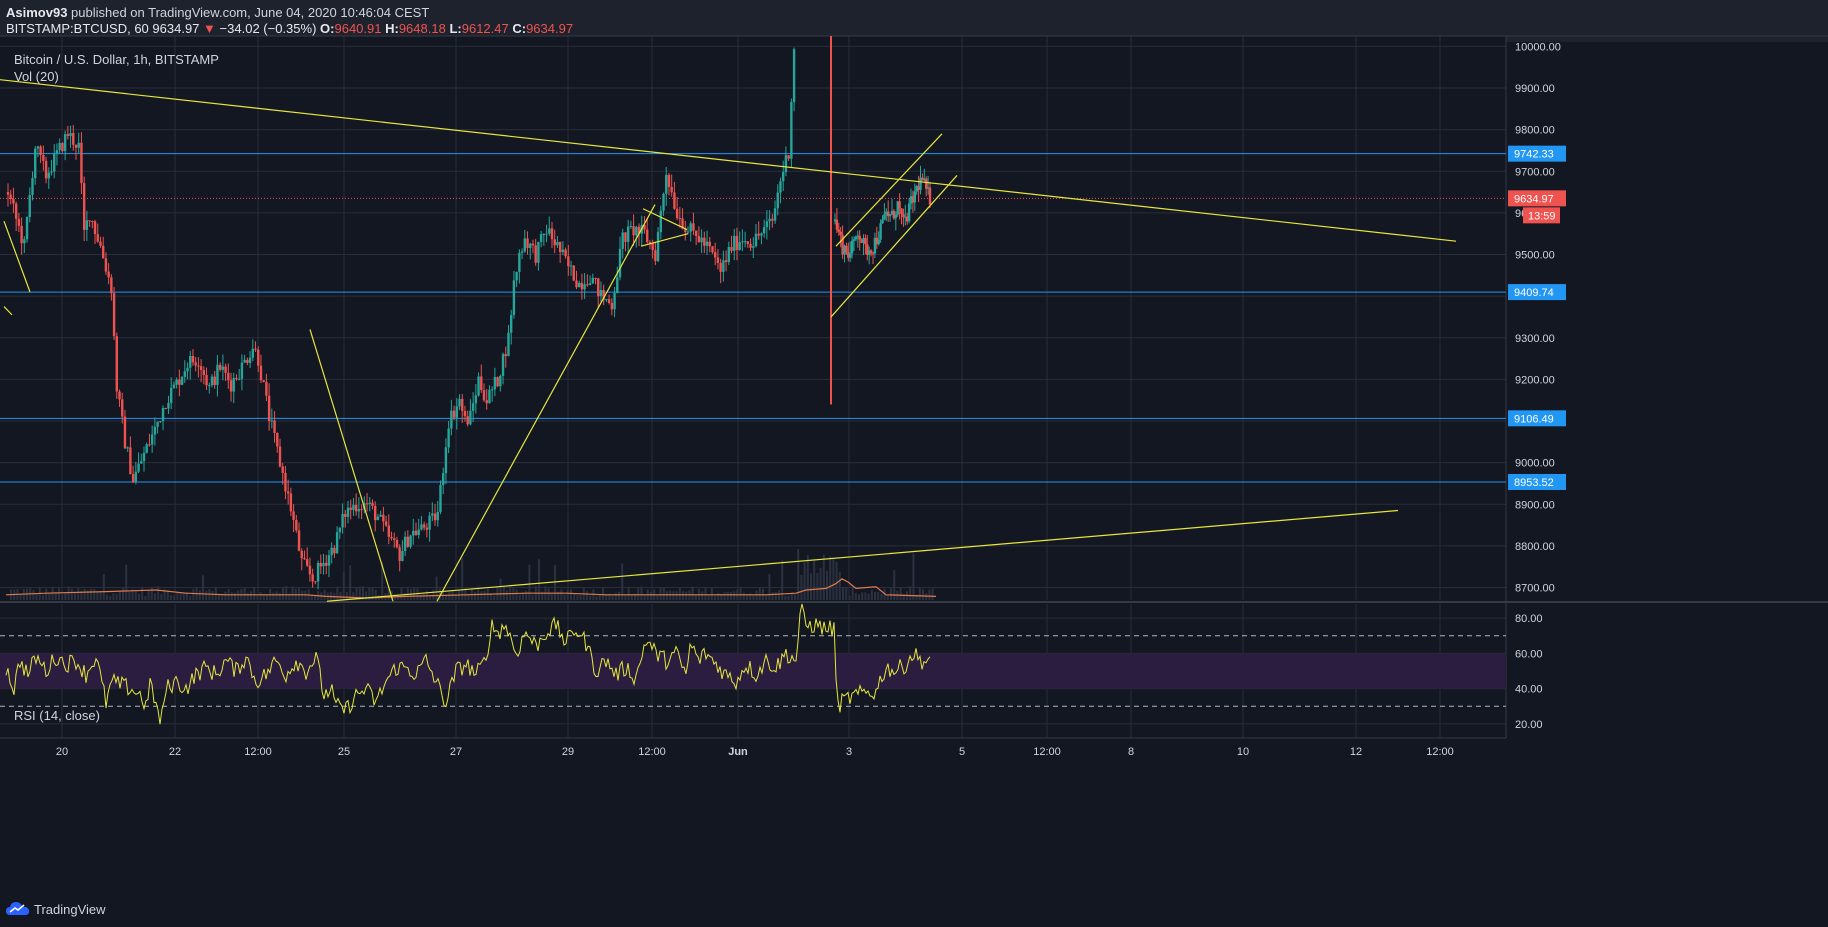  What do you see at coordinates (1529, 690) in the screenshot?
I see `rsi-tick-label: 40.00` at bounding box center [1529, 690].